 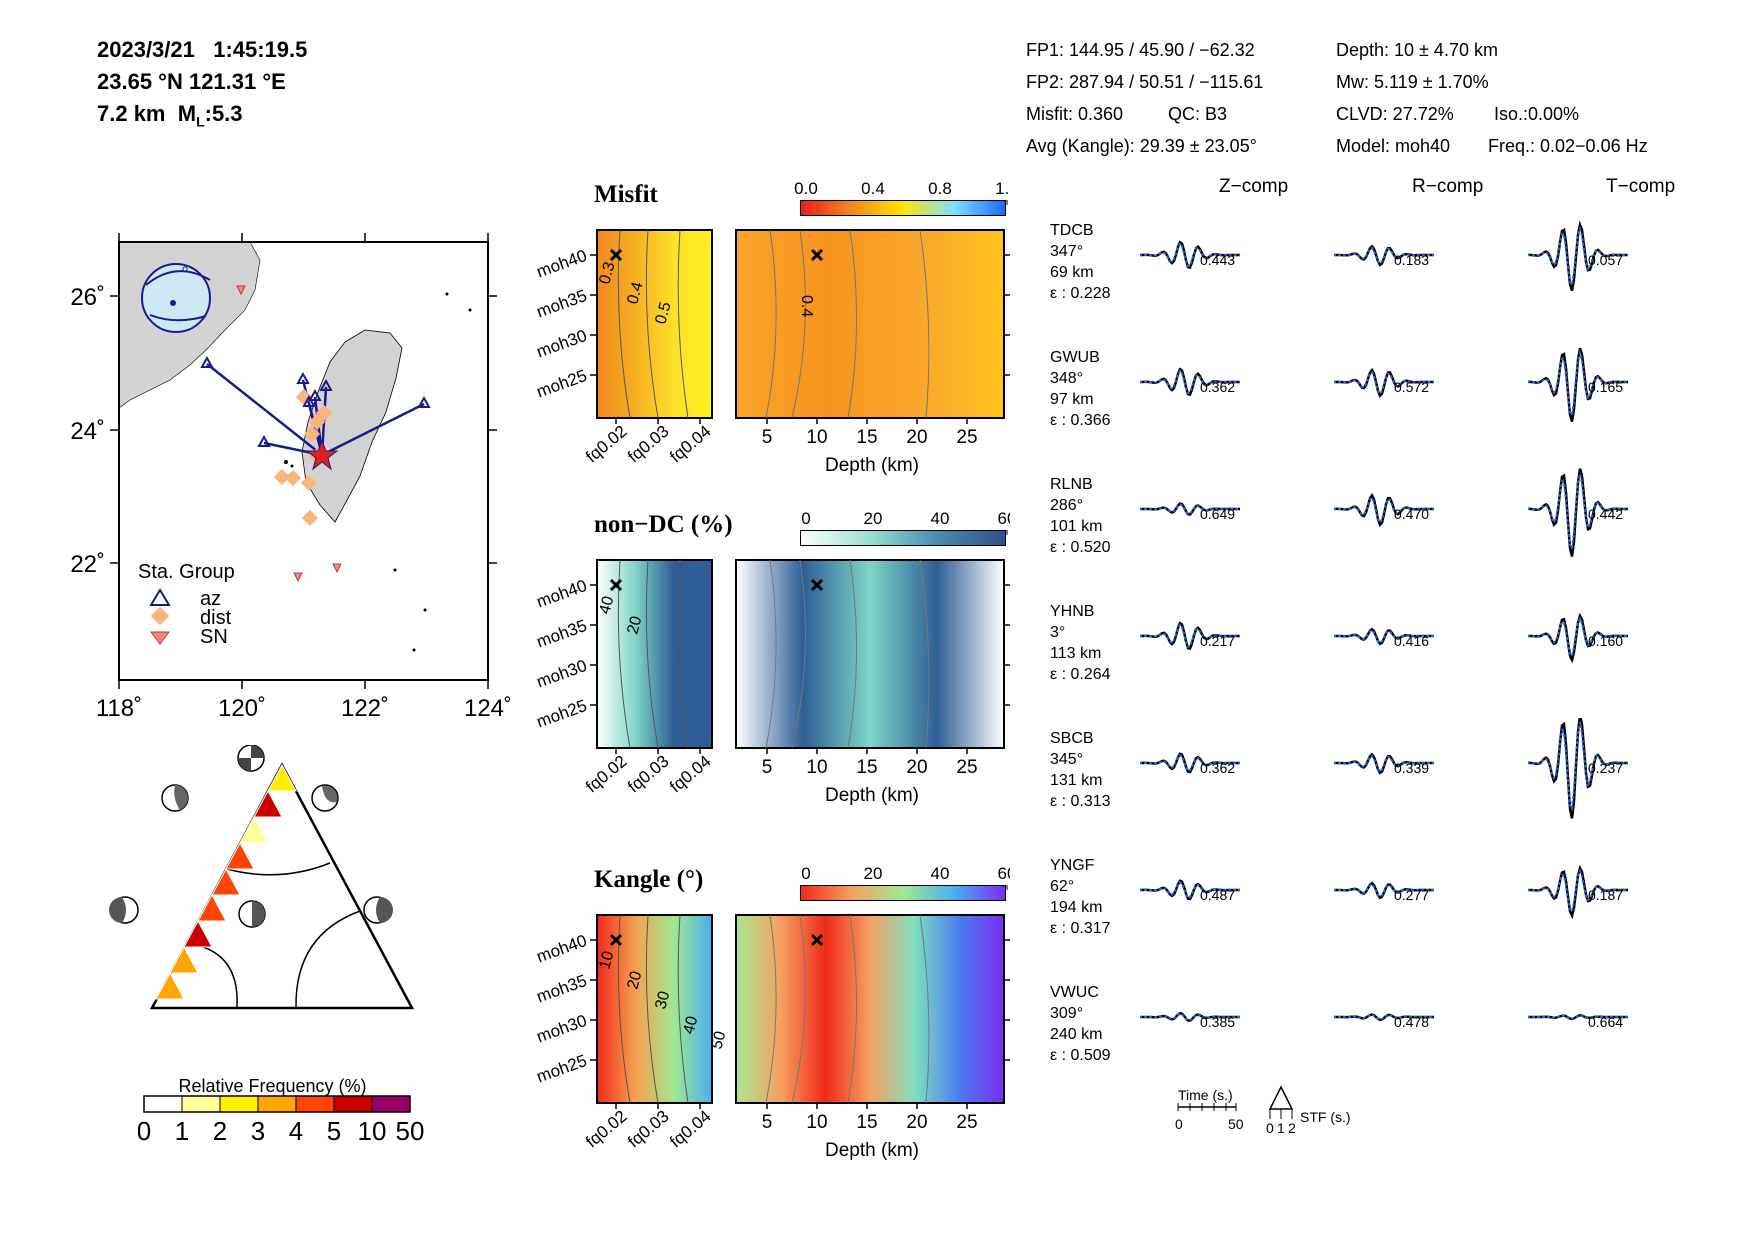 What do you see at coordinates (1080, 770) in the screenshot?
I see `station-label: SBCB 345° 131 km ε : 0.313` at bounding box center [1080, 770].